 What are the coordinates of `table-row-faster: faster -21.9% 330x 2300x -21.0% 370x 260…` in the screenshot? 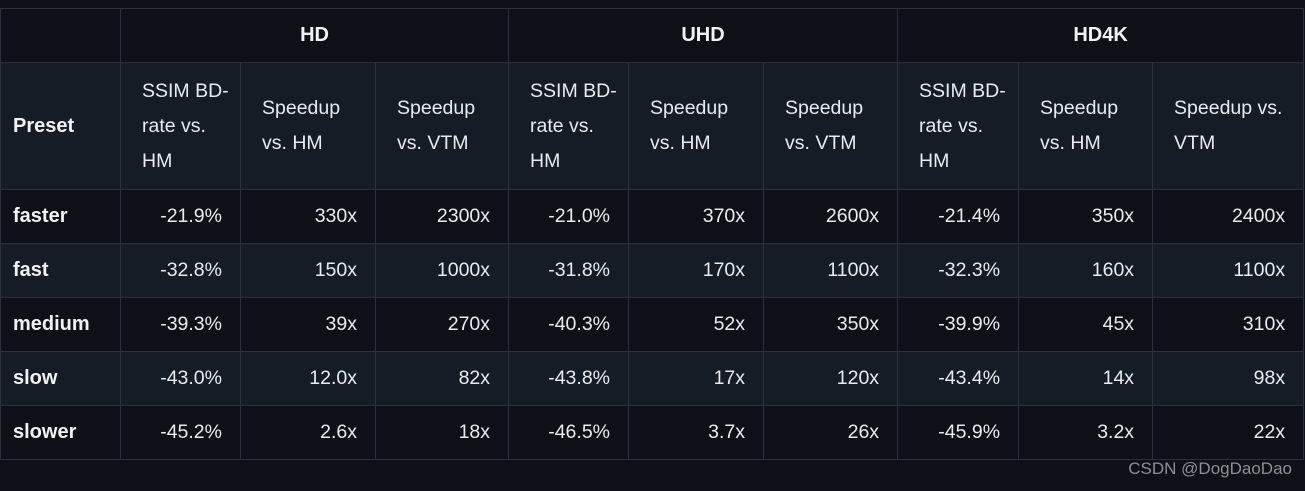 It's located at (652, 216).